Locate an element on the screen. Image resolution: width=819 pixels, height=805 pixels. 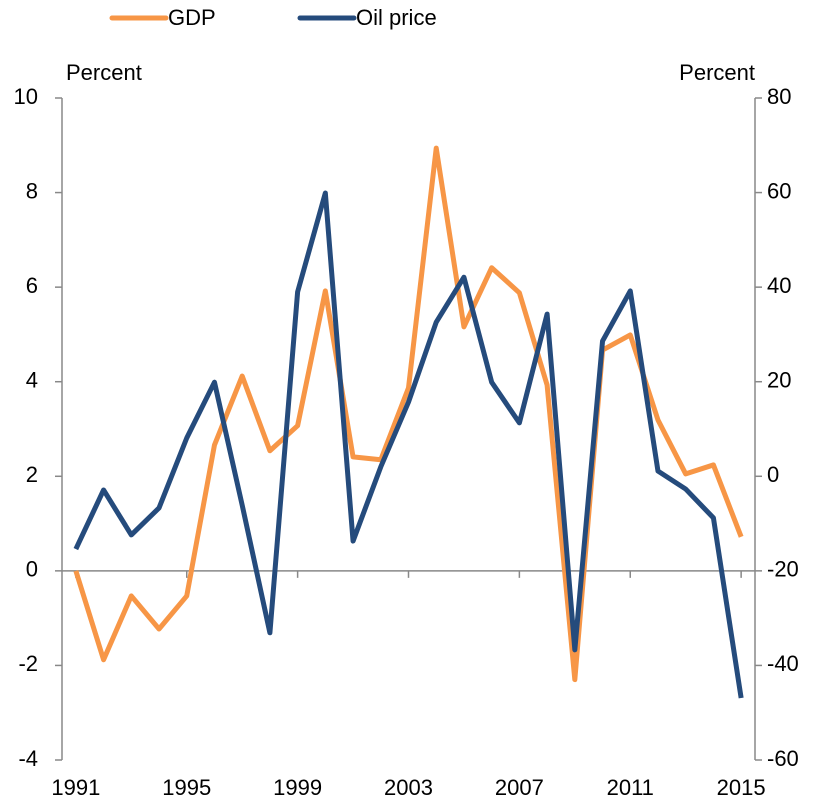
y-axis-label: Percent is located at coordinates (104, 72).